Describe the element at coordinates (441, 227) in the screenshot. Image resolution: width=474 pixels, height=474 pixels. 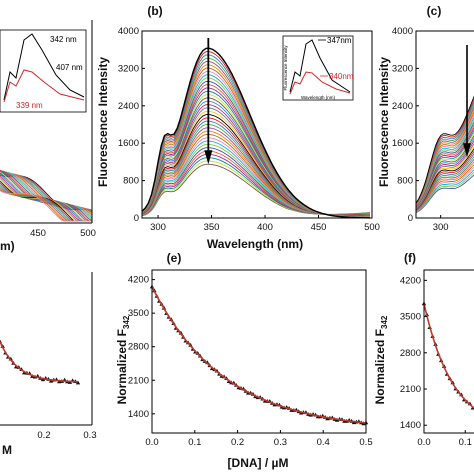
I see `panel-c-xtick-label: 300` at that location.